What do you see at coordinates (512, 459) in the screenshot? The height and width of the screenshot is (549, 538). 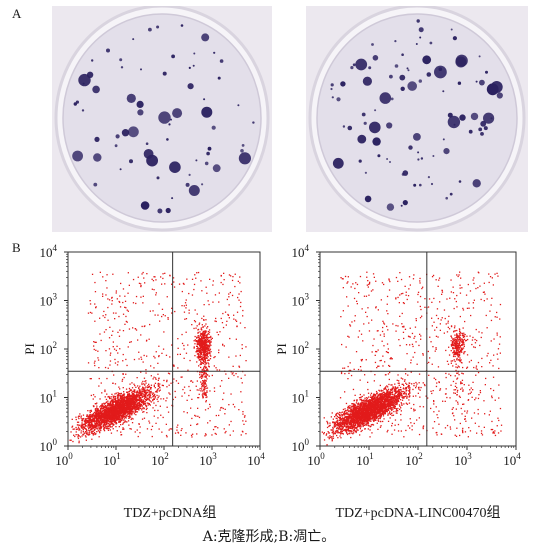 I see `x-tick-label: 10⁴` at bounding box center [512, 459].